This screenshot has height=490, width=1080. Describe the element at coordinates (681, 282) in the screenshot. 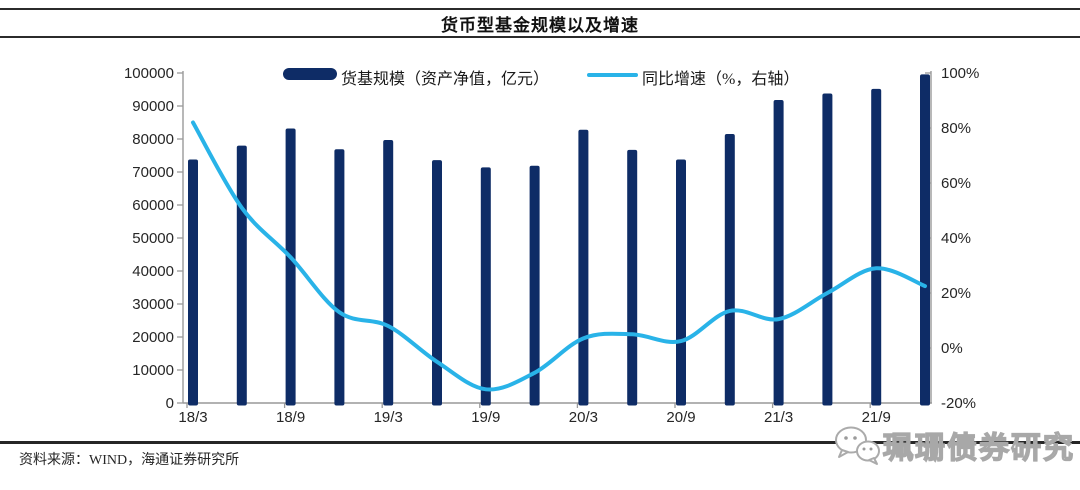

I see `bar-20/9` at that location.